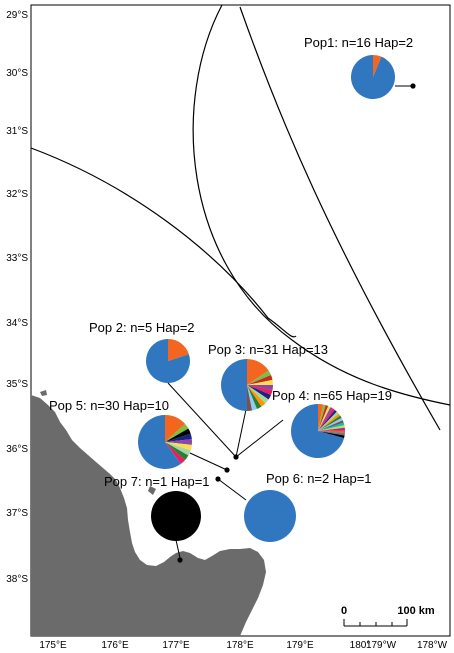 Image resolution: width=454 pixels, height=653 pixels. Describe the element at coordinates (268, 349) in the screenshot. I see `pop-label-pop3: Pop 3: n=31 Hap=13` at that location.